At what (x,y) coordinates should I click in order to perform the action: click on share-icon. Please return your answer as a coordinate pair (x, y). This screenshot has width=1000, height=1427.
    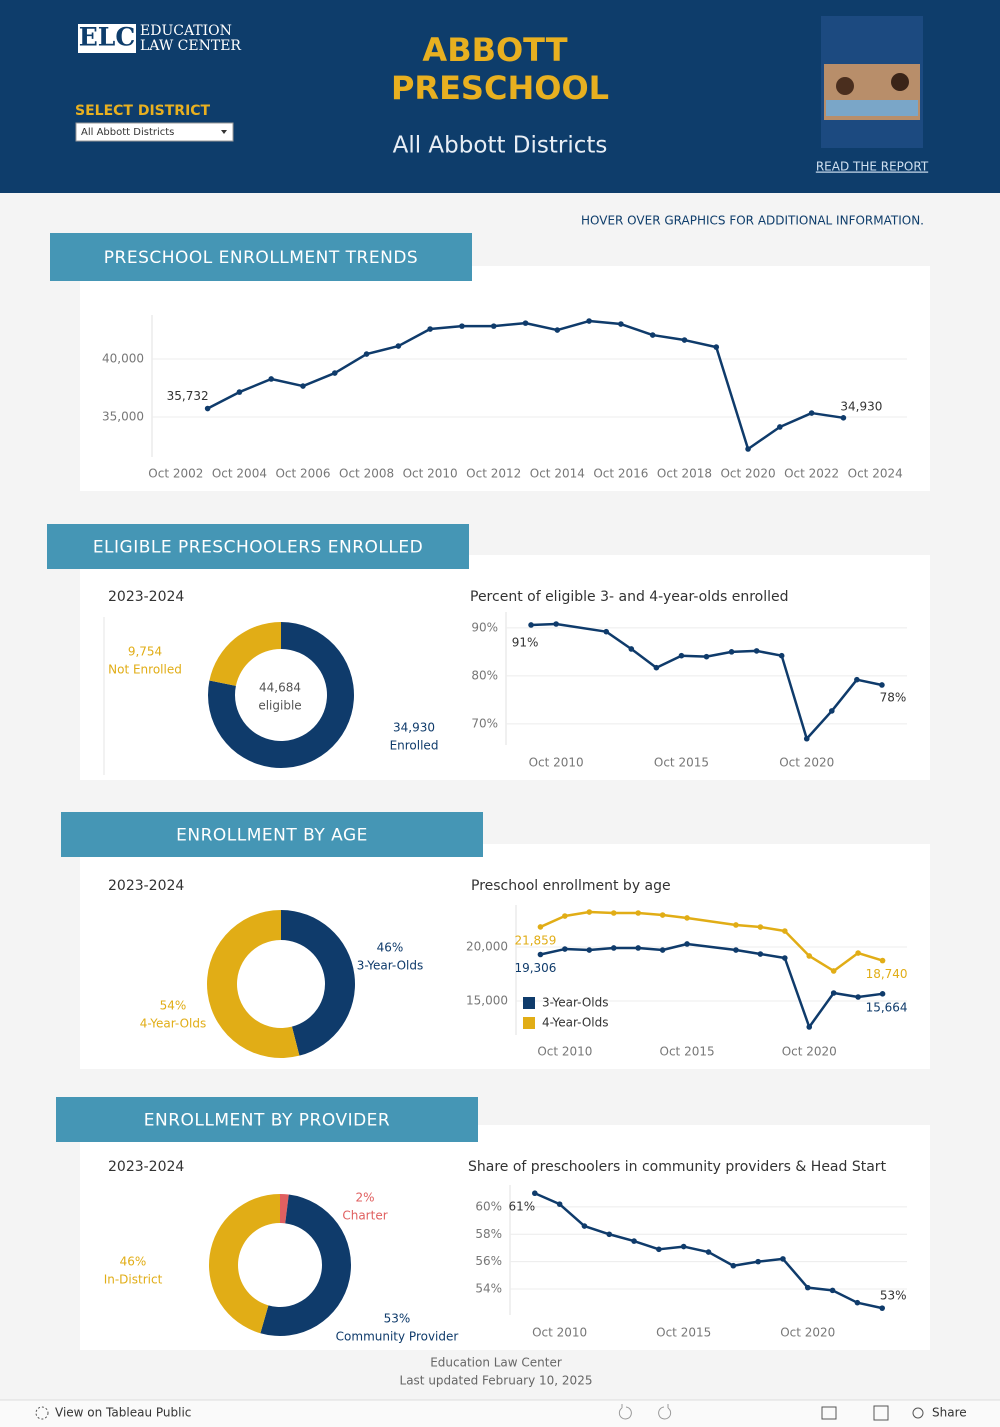
    Looking at the image, I should click on (918, 1413).